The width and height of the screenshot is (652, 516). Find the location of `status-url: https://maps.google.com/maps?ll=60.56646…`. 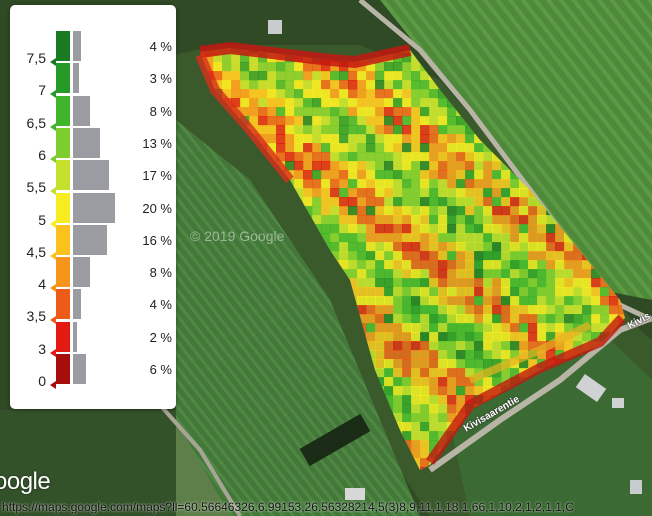

status-url: https://maps.google.com/maps?ll=60.56646… is located at coordinates (288, 507).